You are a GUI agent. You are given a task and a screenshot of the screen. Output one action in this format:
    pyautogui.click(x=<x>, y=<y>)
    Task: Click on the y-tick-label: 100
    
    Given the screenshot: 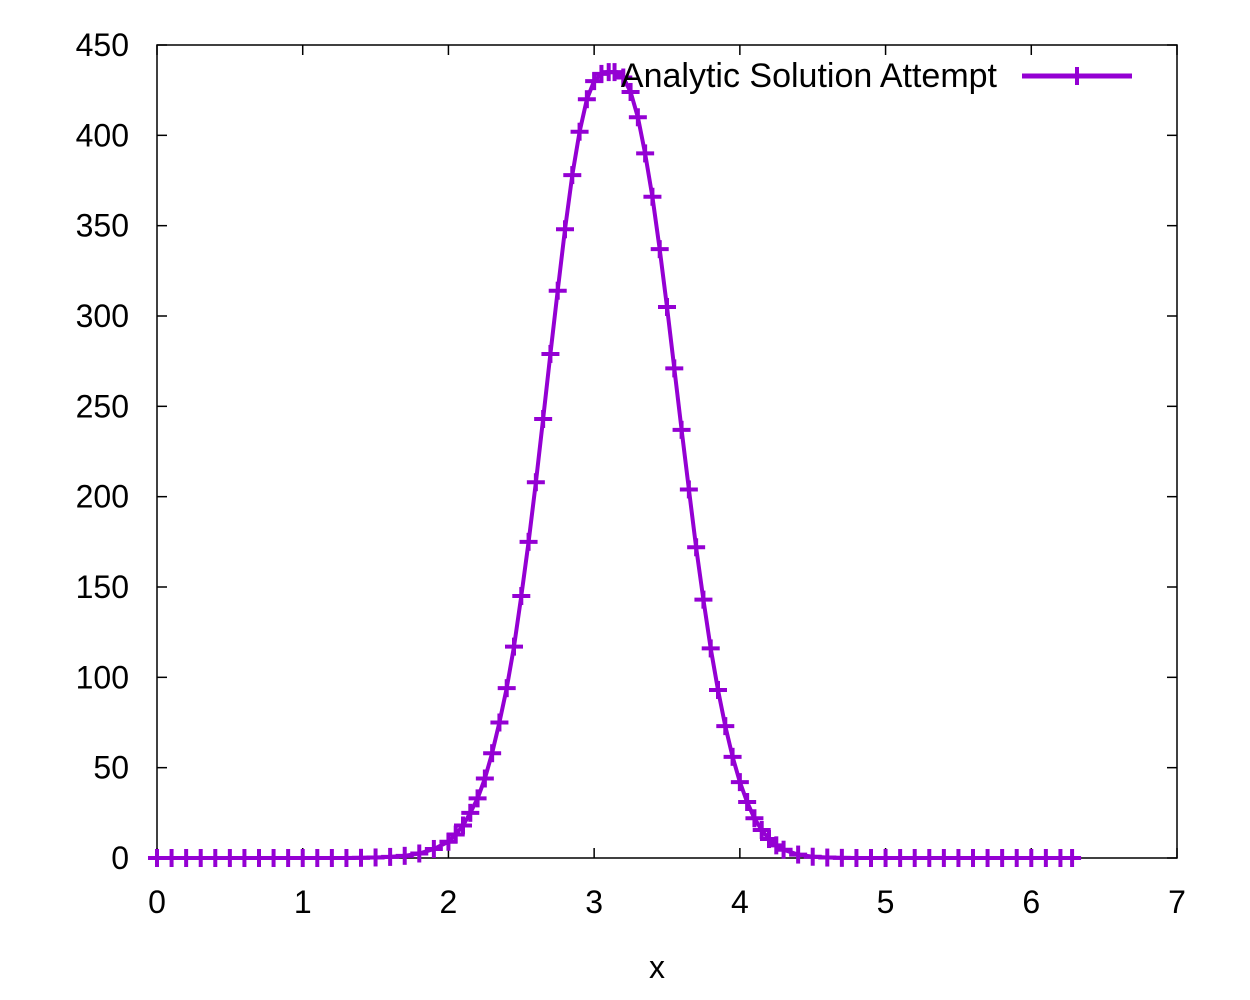 What is the action you would take?
    pyautogui.click(x=102, y=677)
    